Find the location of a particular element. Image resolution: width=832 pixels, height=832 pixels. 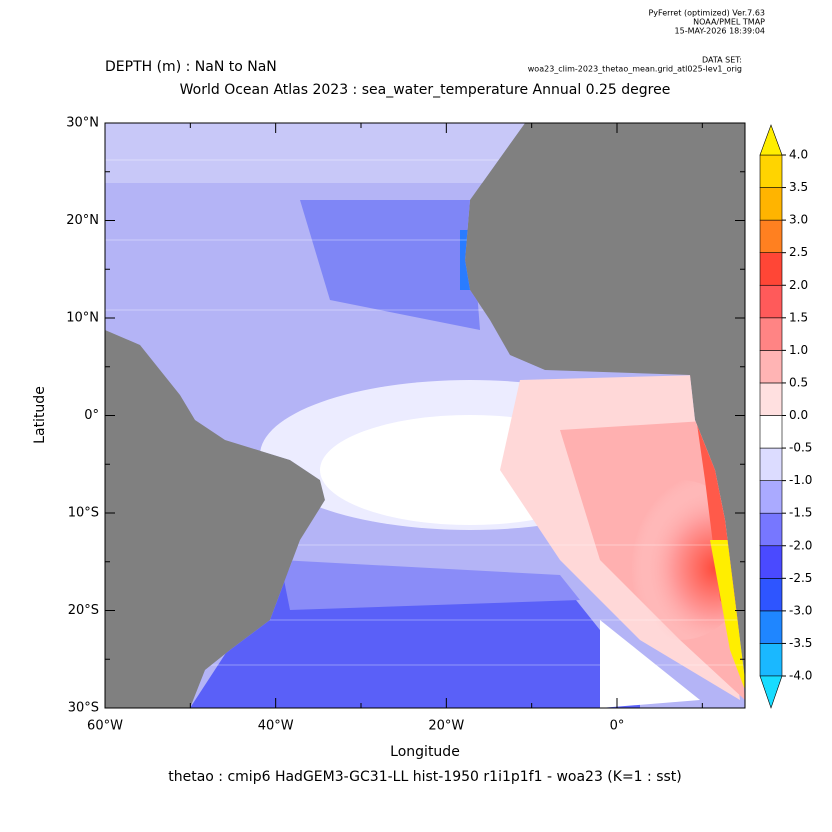

dataset-label: DATA SET: is located at coordinates (722, 60).